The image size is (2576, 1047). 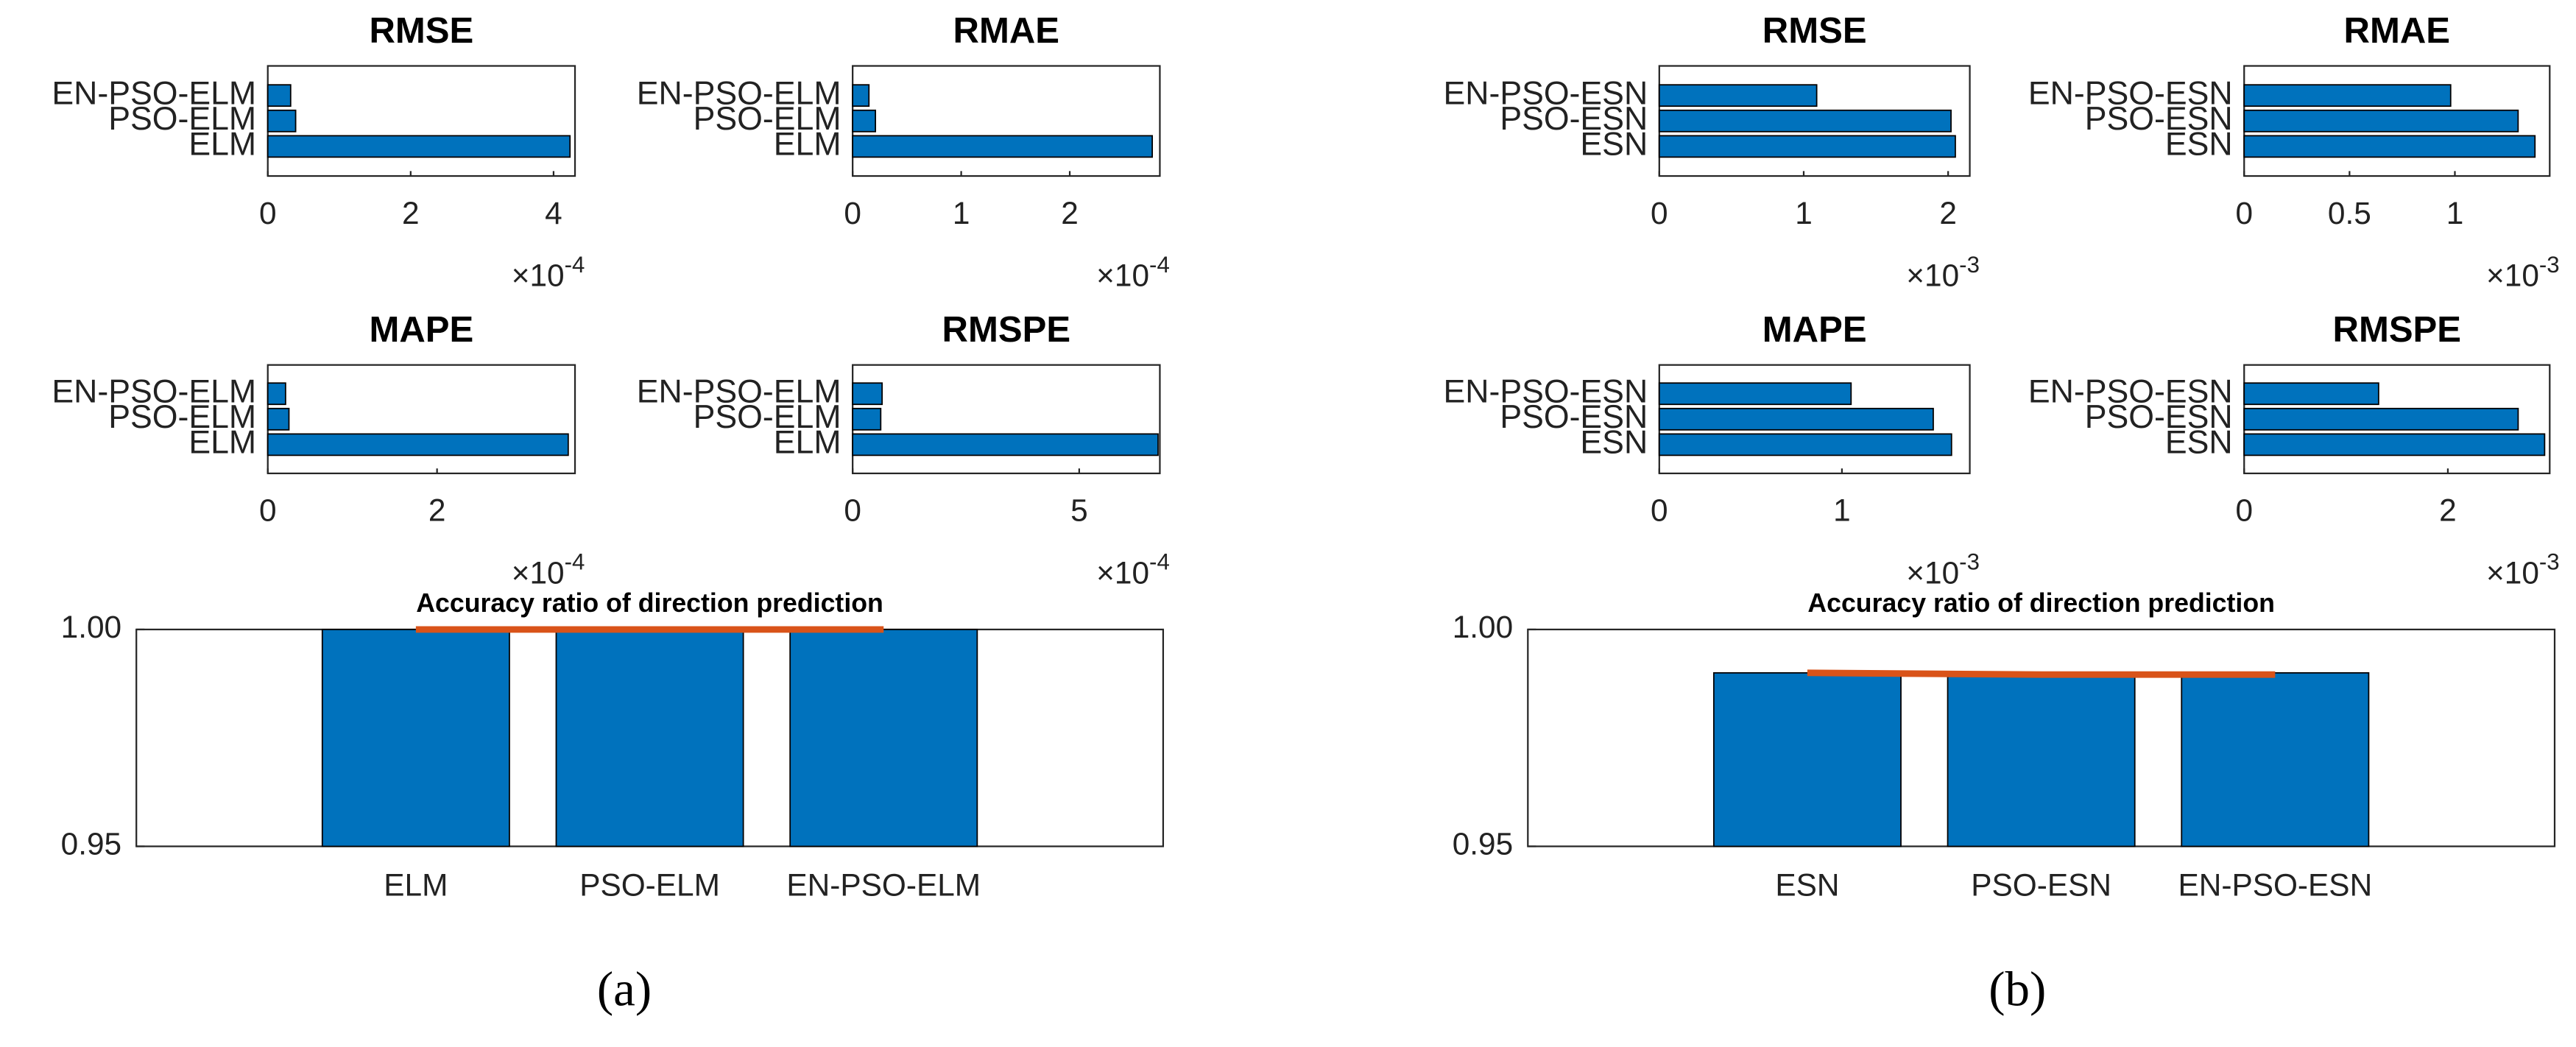 I want to click on panel-label: (a), so click(x=624, y=989).